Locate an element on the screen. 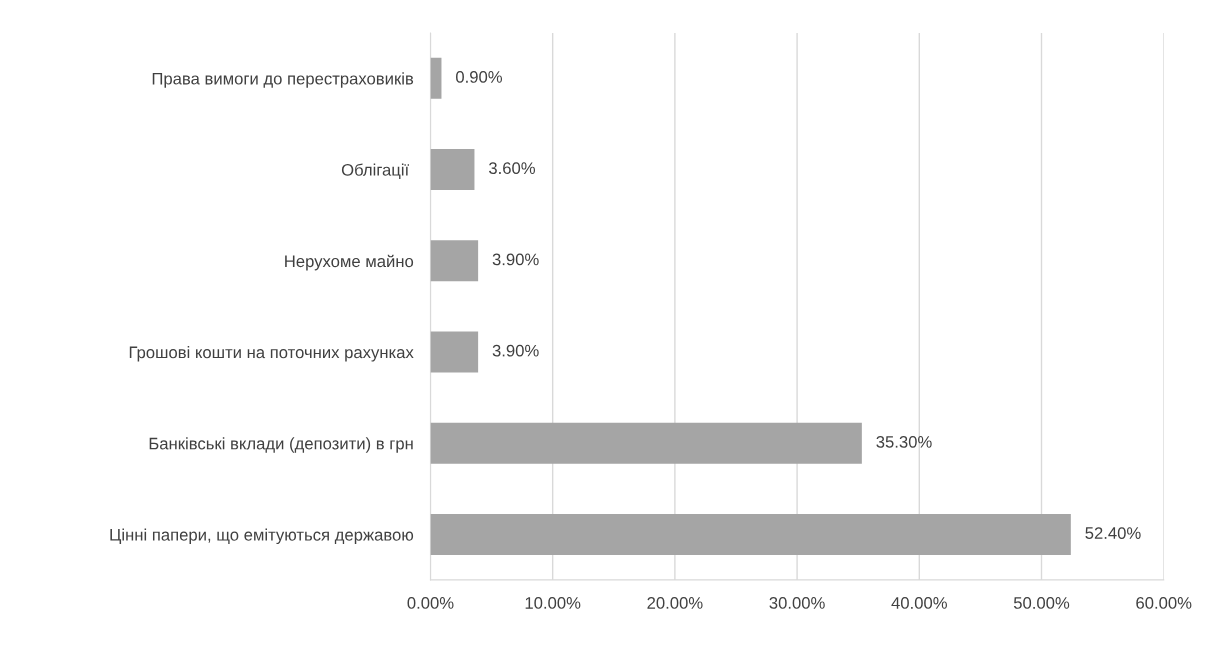  y-tick-label: Банківські вклади (депозити) в грн is located at coordinates (281, 445).